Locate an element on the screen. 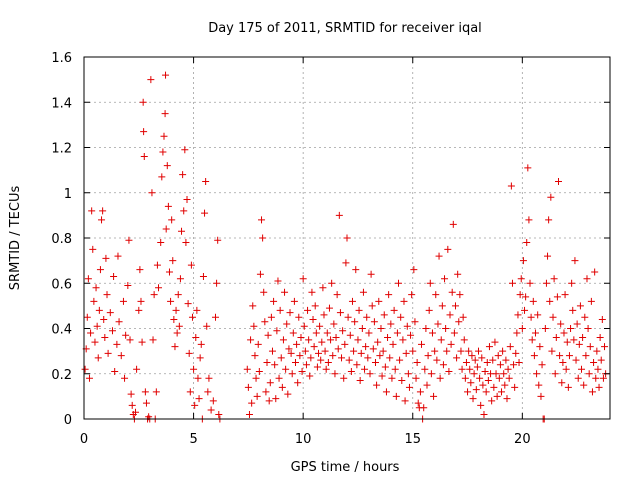 The height and width of the screenshot is (484, 640). y-tick-label: 1.6 is located at coordinates (61, 58).